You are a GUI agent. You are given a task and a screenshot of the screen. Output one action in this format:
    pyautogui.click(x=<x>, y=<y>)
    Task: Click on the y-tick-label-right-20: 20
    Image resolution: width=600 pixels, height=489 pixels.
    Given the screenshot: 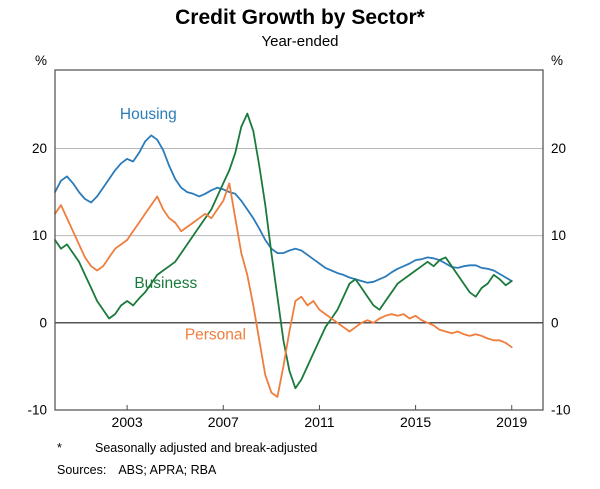 What is the action you would take?
    pyautogui.click(x=558, y=148)
    